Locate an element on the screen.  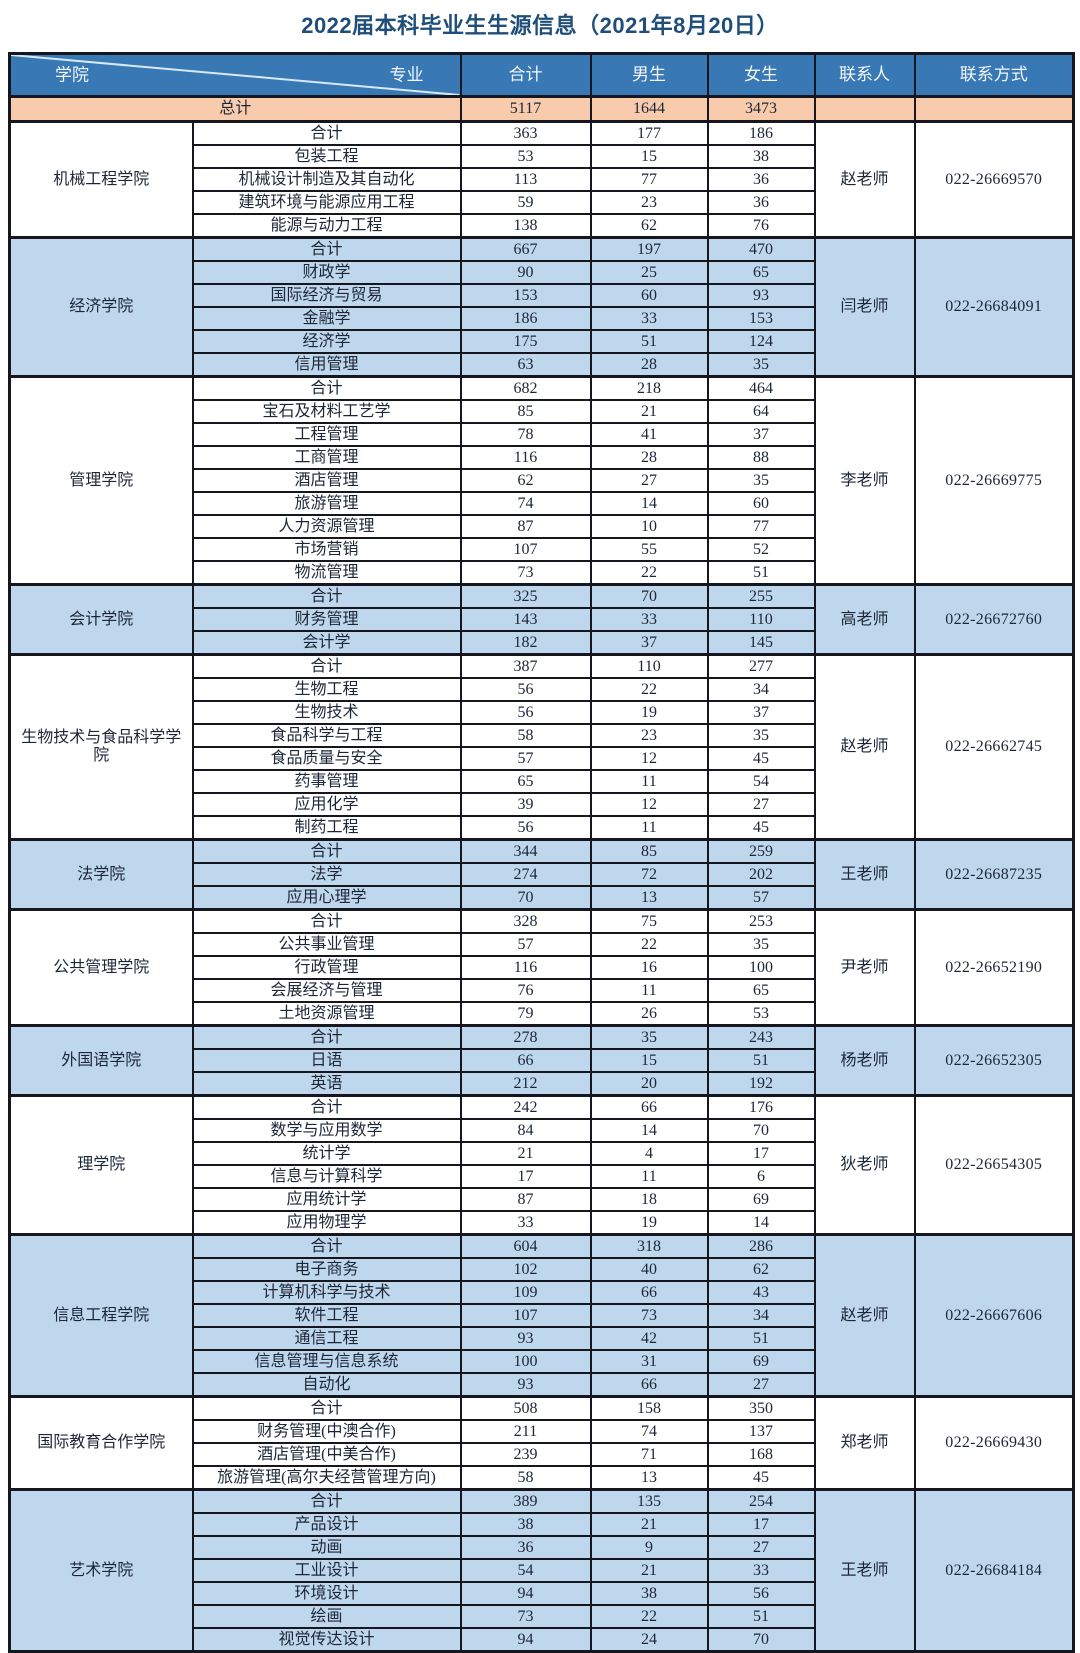
female-value-cell: 110 is located at coordinates (761, 619).